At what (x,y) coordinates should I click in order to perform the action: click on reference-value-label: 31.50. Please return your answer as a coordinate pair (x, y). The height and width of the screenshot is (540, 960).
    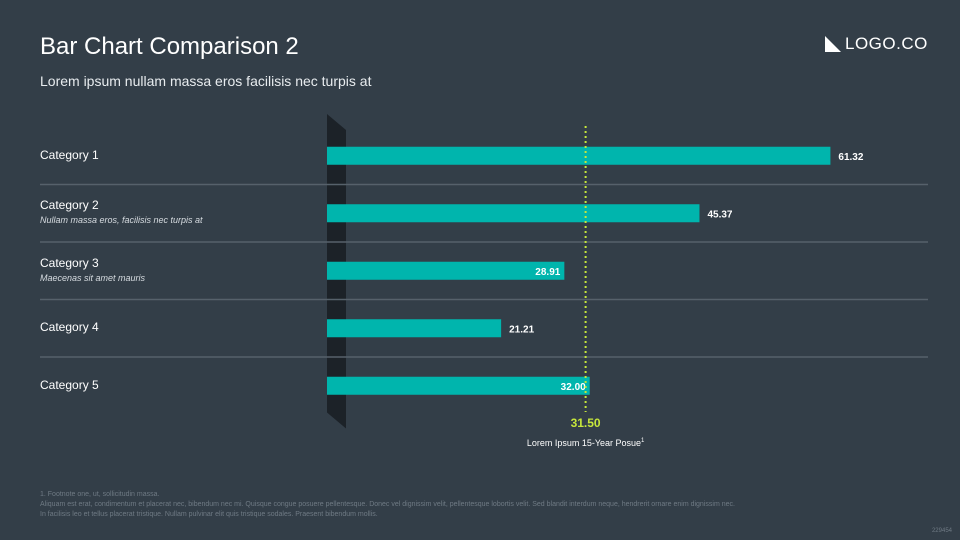
    Looking at the image, I should click on (586, 423).